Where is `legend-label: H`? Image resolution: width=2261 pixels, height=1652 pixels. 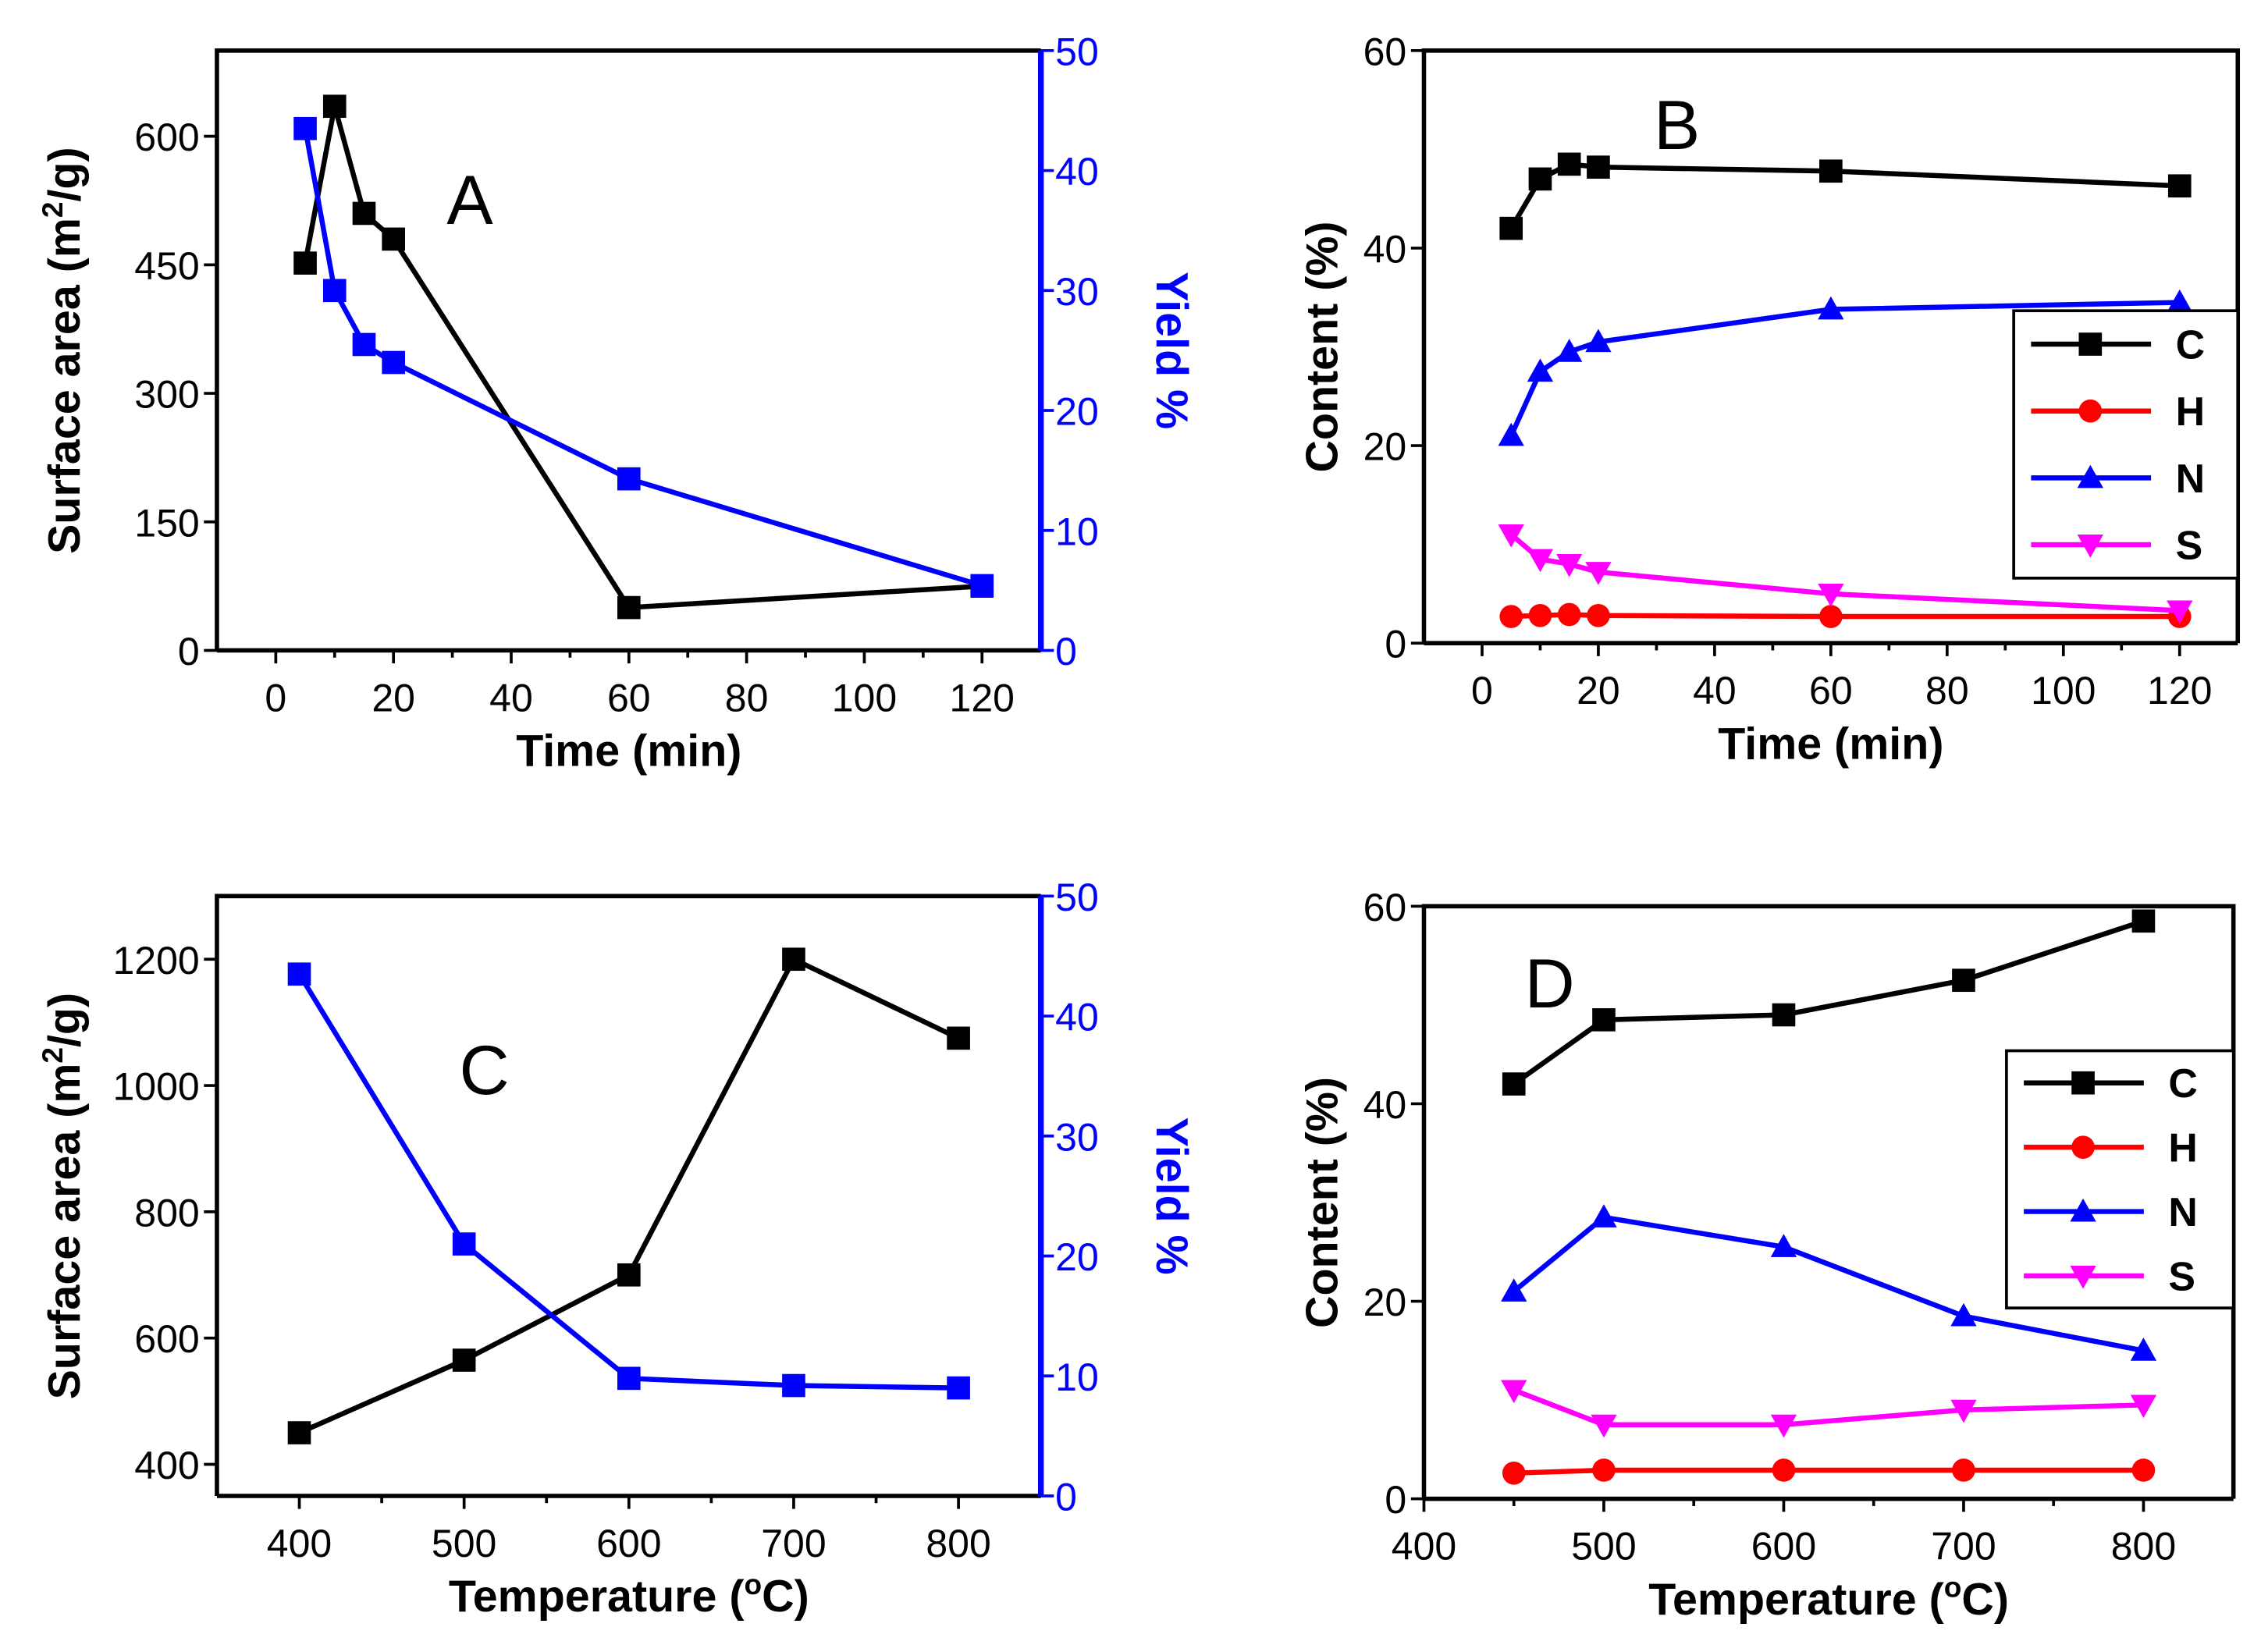 legend-label: H is located at coordinates (2183, 1148).